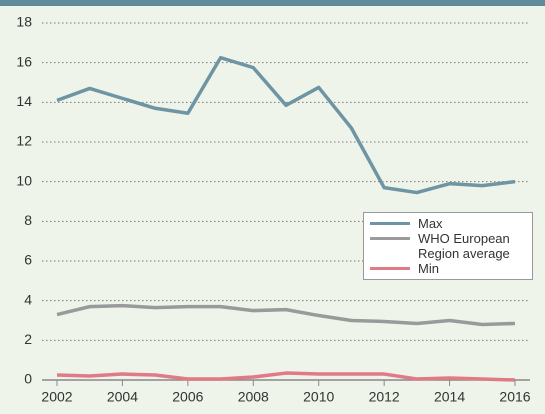 The image size is (545, 414). Describe the element at coordinates (430, 223) in the screenshot. I see `legend-label: Max` at that location.